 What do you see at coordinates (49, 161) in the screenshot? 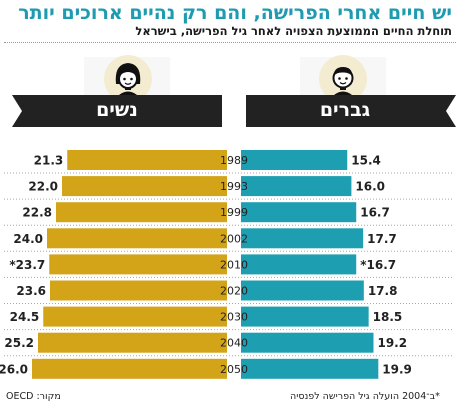
I see `women-value-1989: 21.3` at bounding box center [49, 161].